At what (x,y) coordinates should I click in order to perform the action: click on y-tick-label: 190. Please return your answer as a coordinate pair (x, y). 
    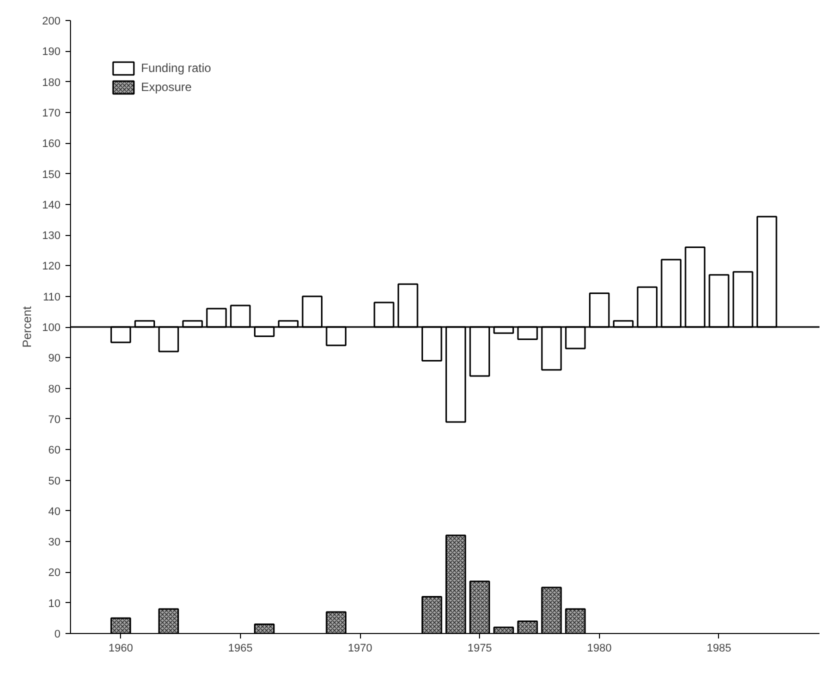
    Looking at the image, I should click on (51, 52).